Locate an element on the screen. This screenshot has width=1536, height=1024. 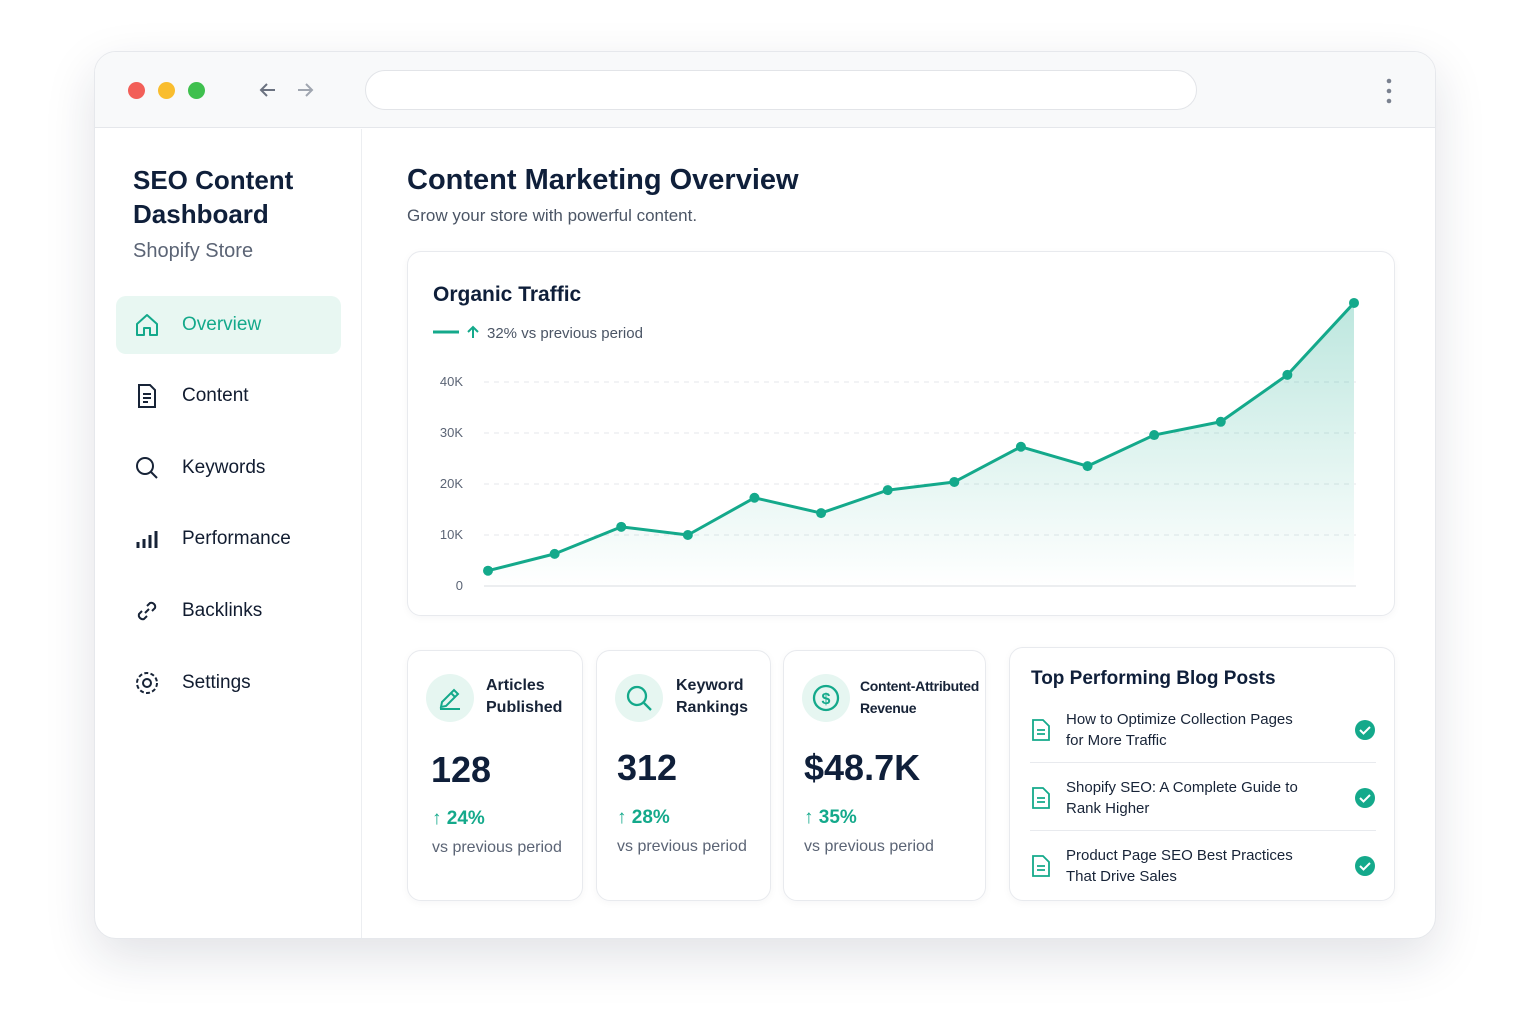
stat-value: 312 is located at coordinates (647, 767).